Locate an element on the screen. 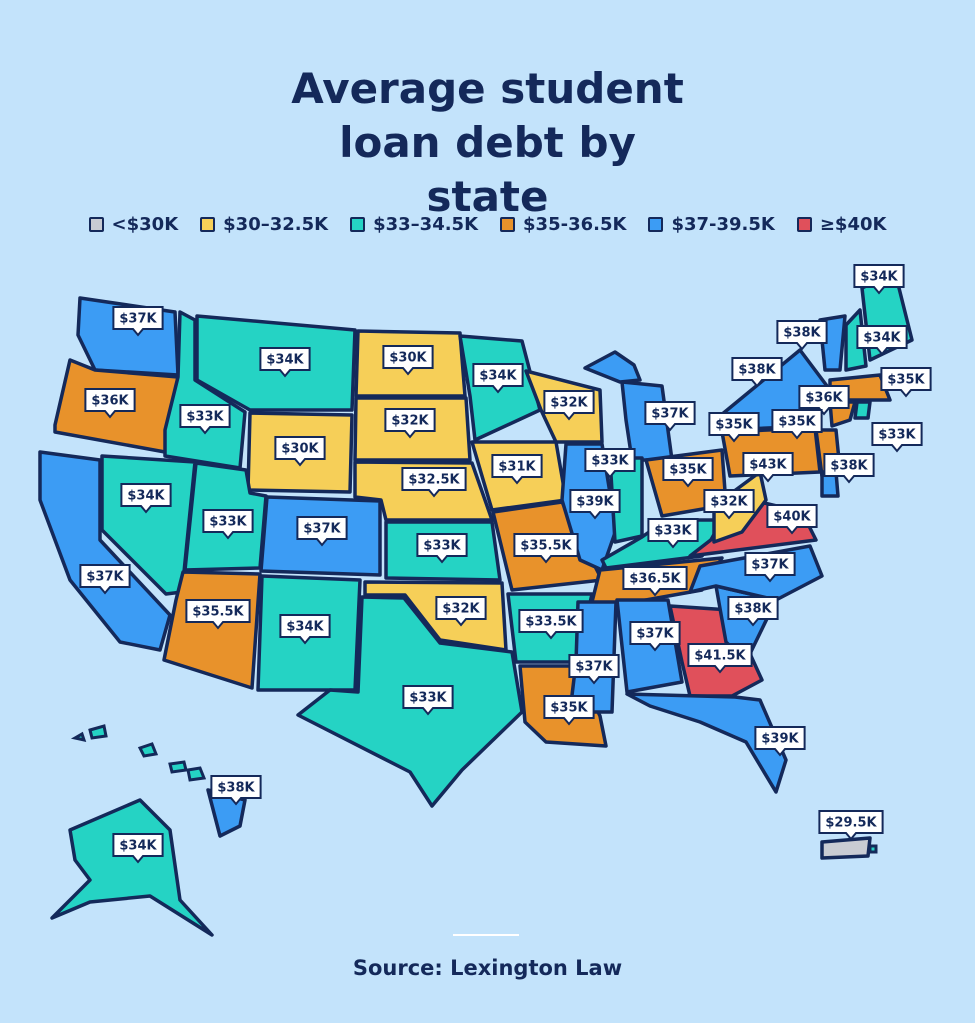 This screenshot has height=1023, width=975. value-label: $31K is located at coordinates (517, 467).